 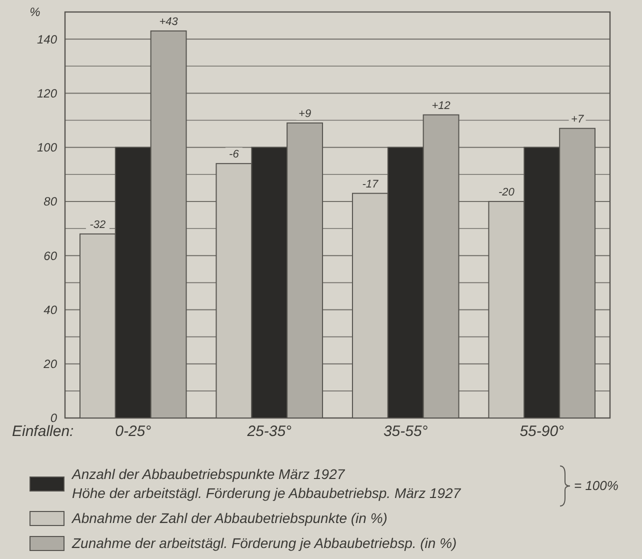 What do you see at coordinates (269, 431) in the screenshot?
I see `x-tick-label: 25-35°` at bounding box center [269, 431].